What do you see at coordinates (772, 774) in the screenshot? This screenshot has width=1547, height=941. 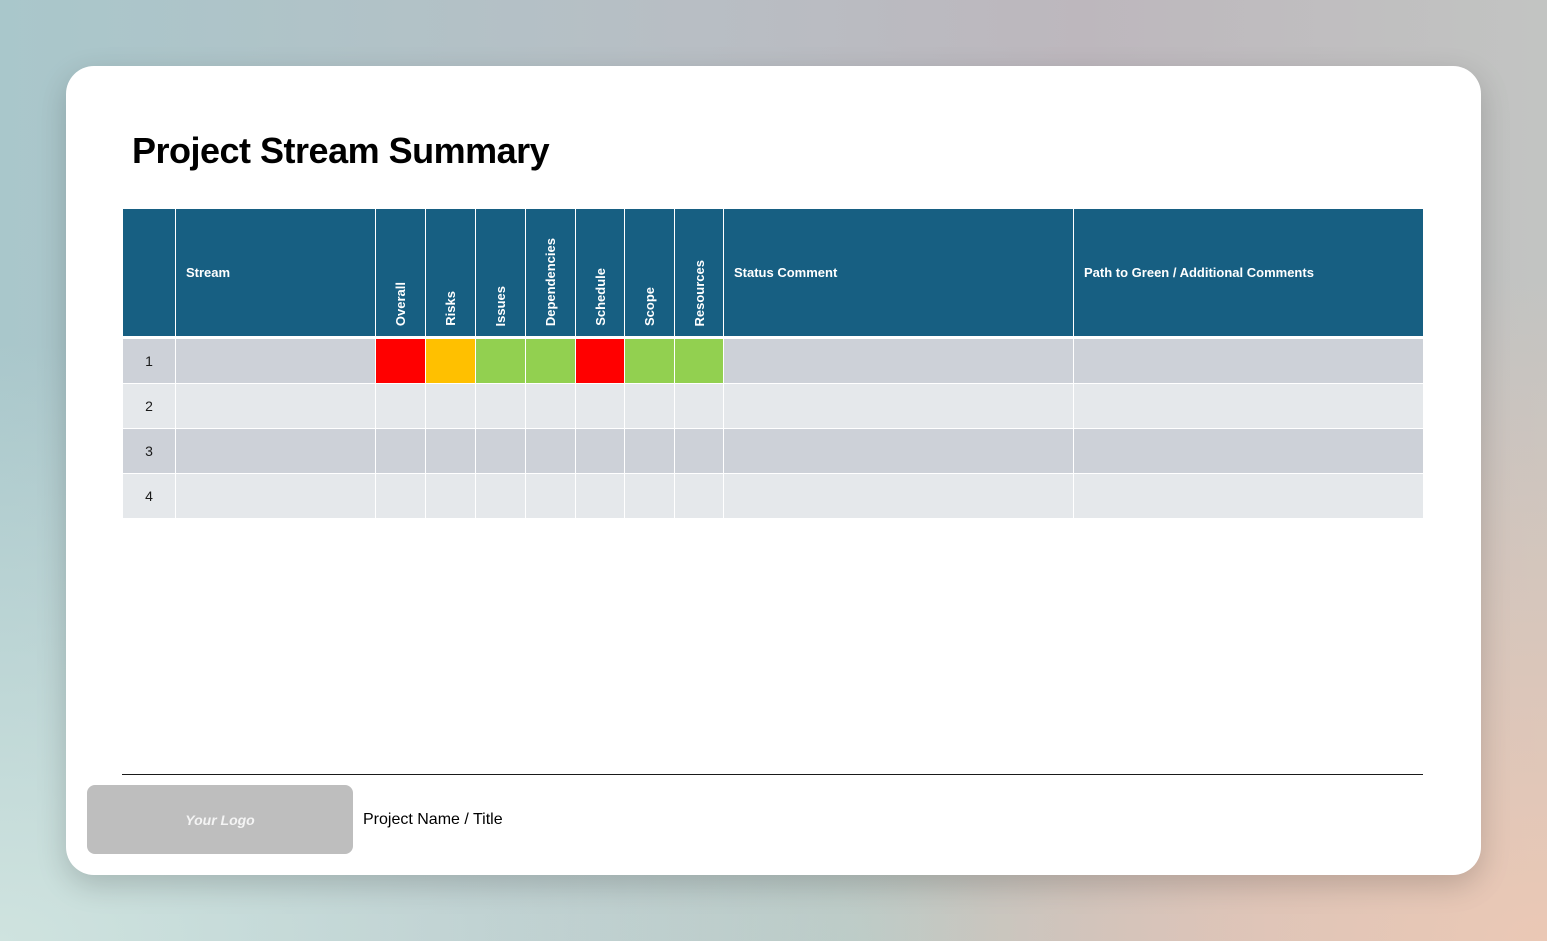 I see `footer-divider` at bounding box center [772, 774].